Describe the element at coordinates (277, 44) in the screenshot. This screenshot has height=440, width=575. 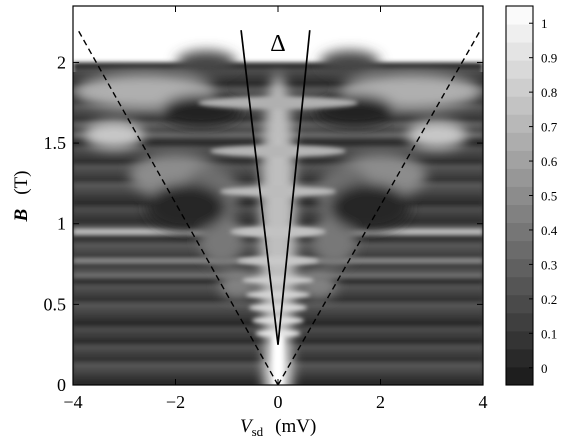
I see `delta-label: Δ` at that location.